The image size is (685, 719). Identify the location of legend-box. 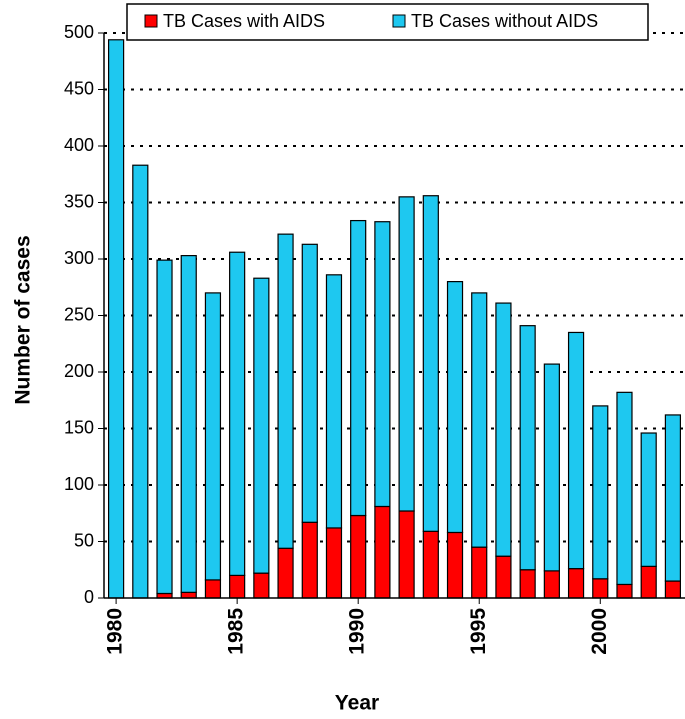
(387, 22).